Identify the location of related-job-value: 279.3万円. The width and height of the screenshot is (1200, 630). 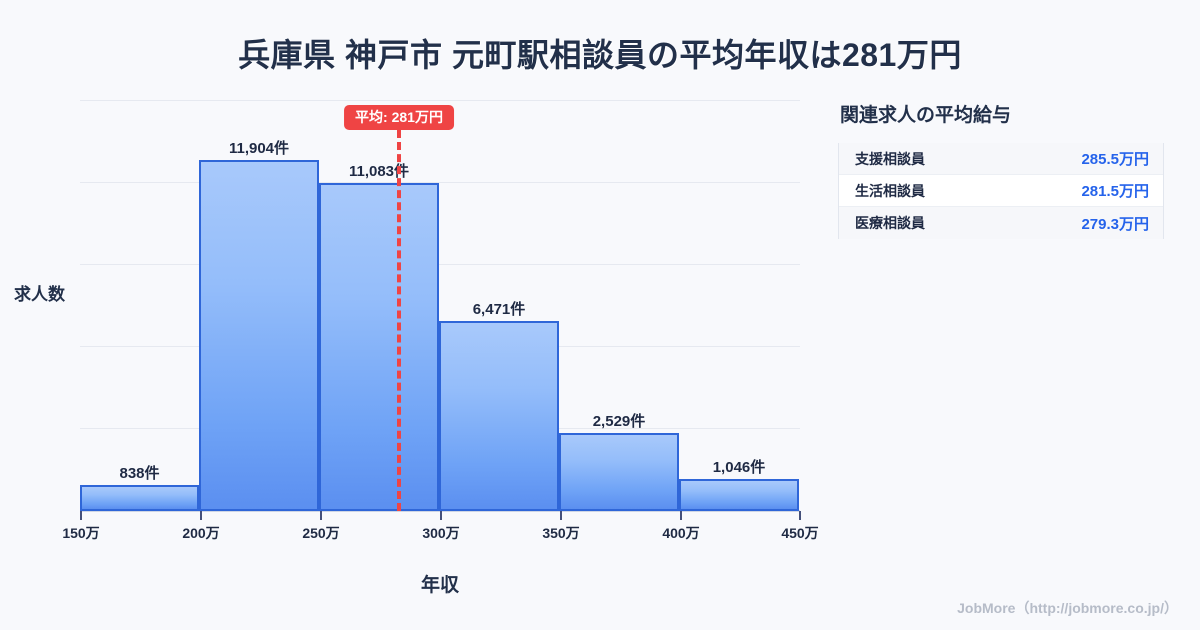
(1115, 224).